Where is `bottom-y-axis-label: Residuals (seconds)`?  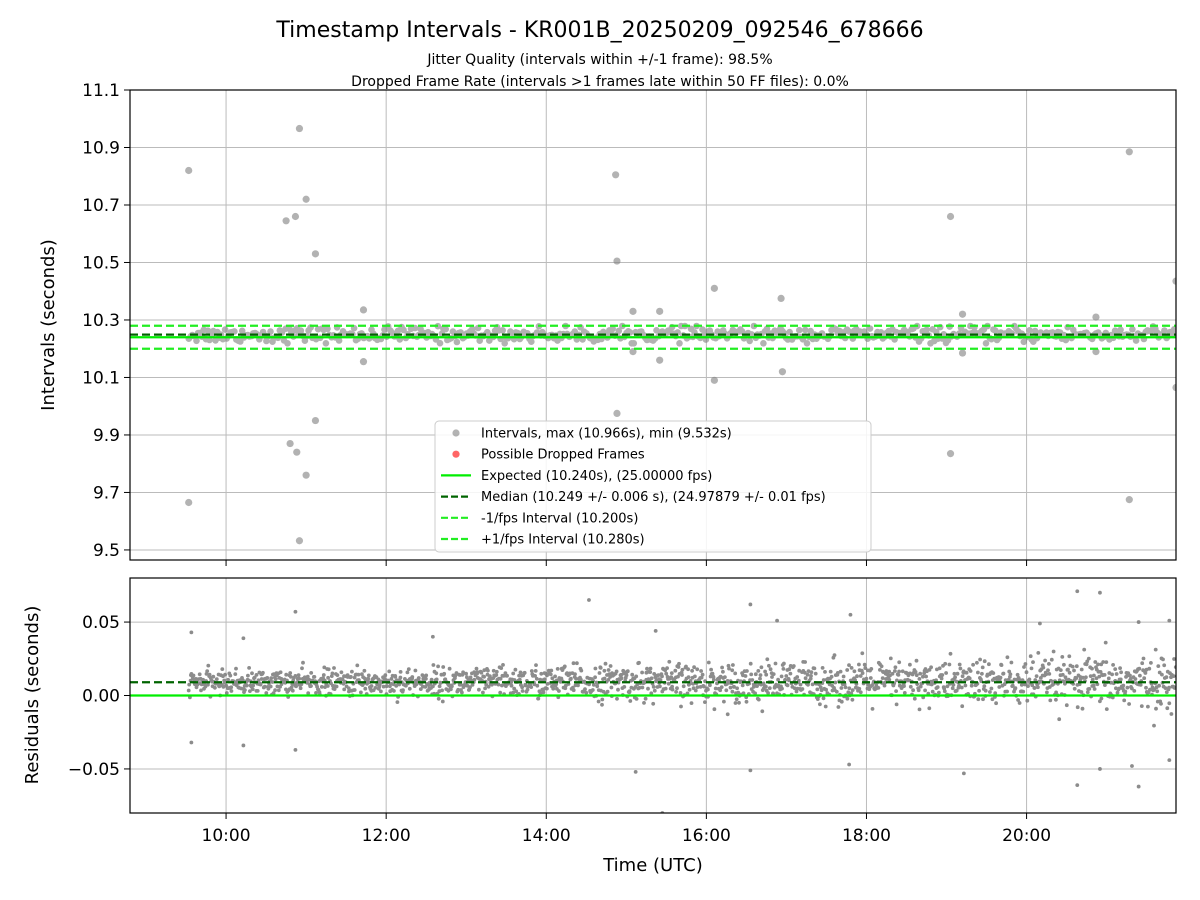
bottom-y-axis-label: Residuals (seconds) is located at coordinates (32, 695).